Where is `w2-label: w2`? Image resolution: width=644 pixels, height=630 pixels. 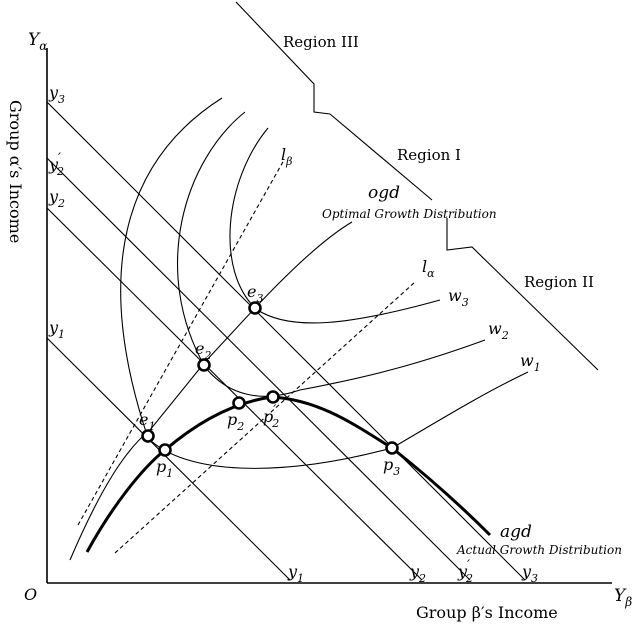 w2-label: w2 is located at coordinates (498, 330).